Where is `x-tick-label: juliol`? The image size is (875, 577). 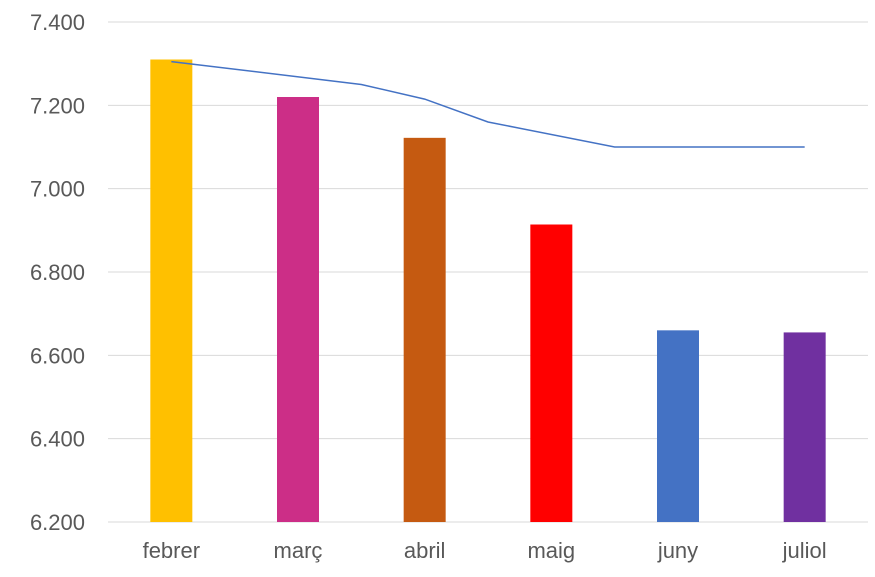 x-tick-label: juliol is located at coordinates (804, 550).